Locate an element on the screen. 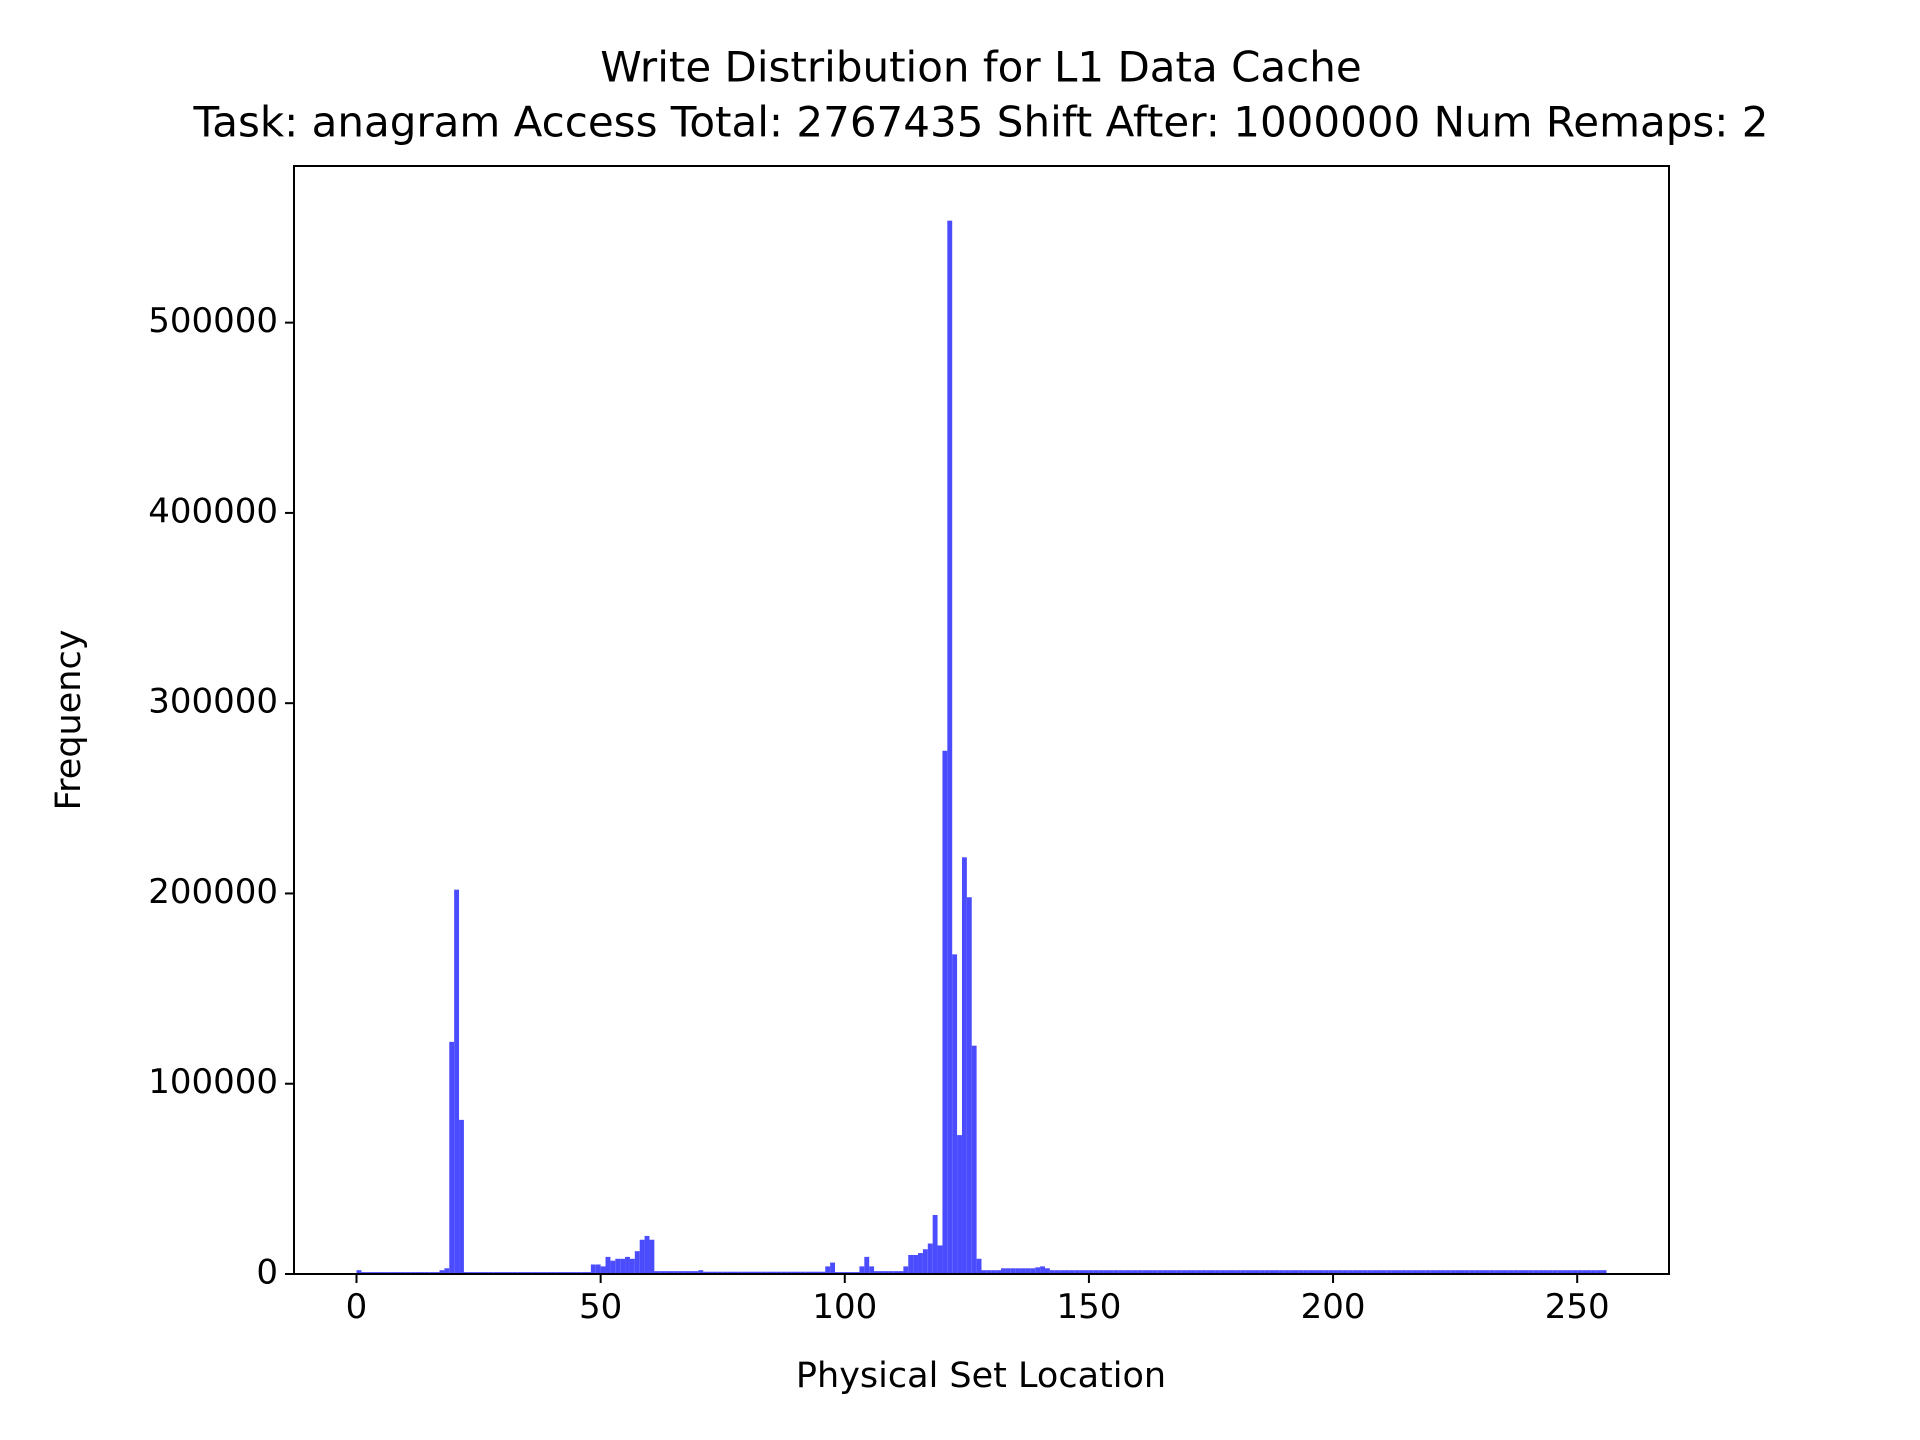 The height and width of the screenshot is (1440, 1920). x-axis-label: Physical Set Location is located at coordinates (981, 1376).